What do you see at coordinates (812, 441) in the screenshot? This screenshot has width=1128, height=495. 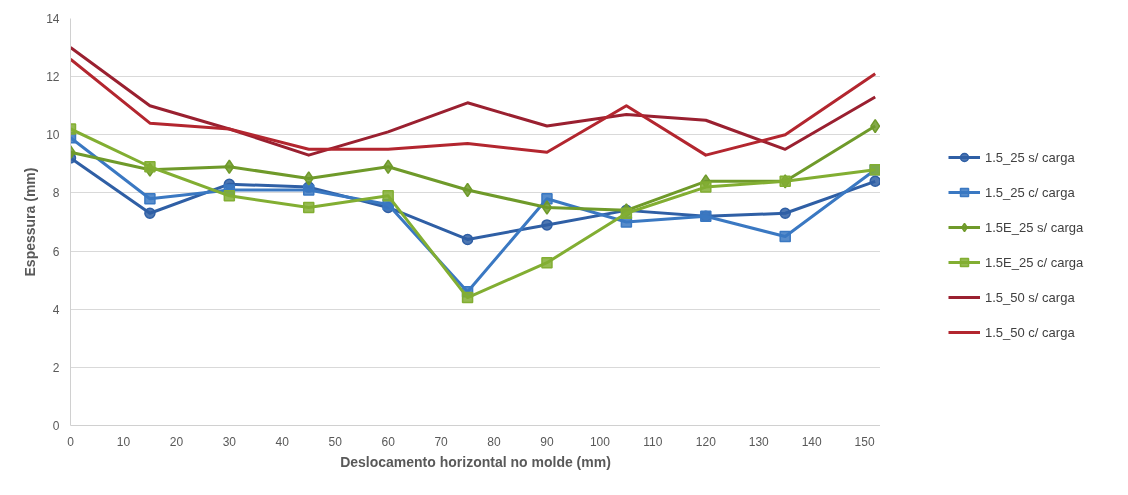 I see `x-tick-label: 140` at bounding box center [812, 441].